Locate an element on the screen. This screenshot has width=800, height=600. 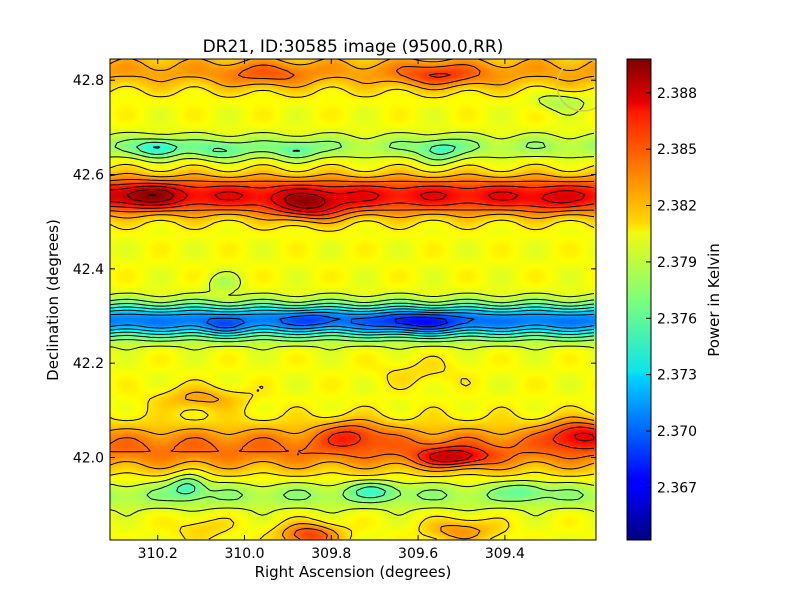
y-axis-label: Declination (degrees) is located at coordinates (53, 300).